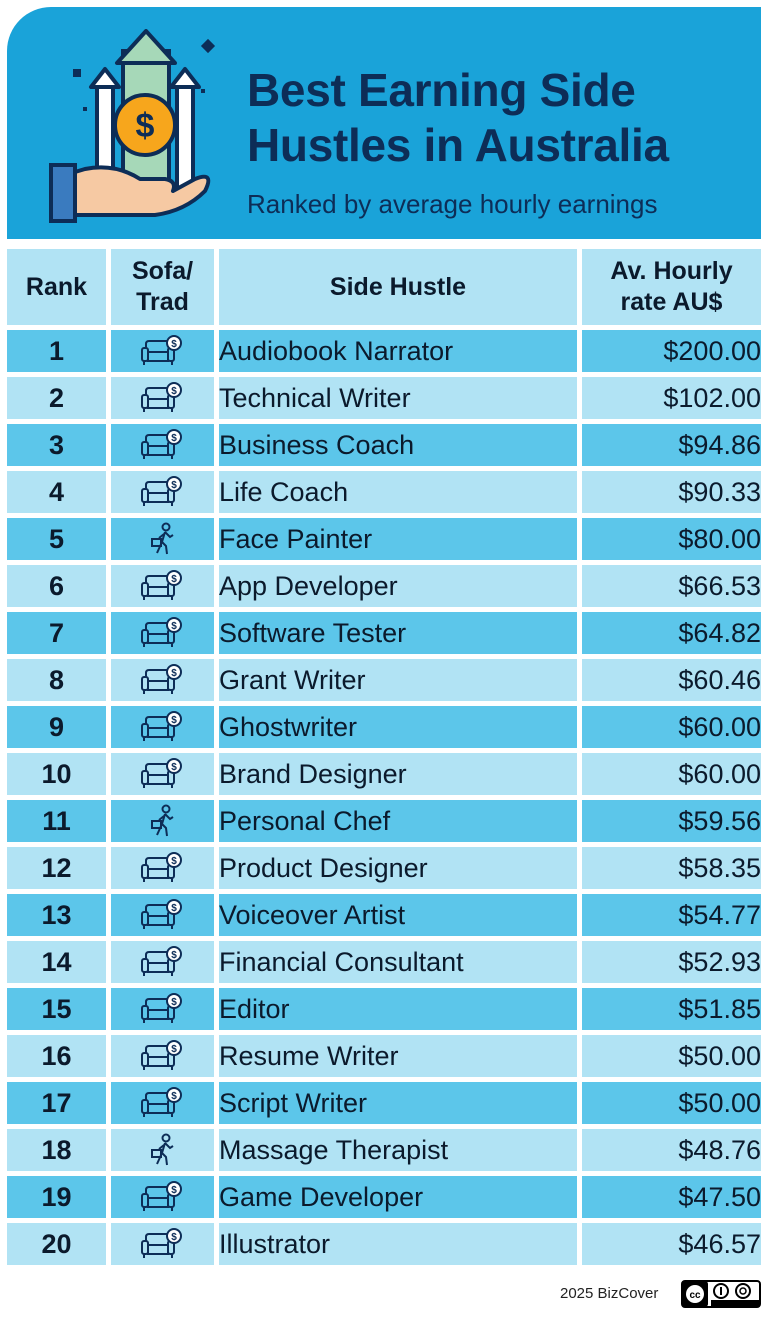 The image size is (768, 1321). I want to click on hourly-rate-cell: $58.35, so click(669, 868).